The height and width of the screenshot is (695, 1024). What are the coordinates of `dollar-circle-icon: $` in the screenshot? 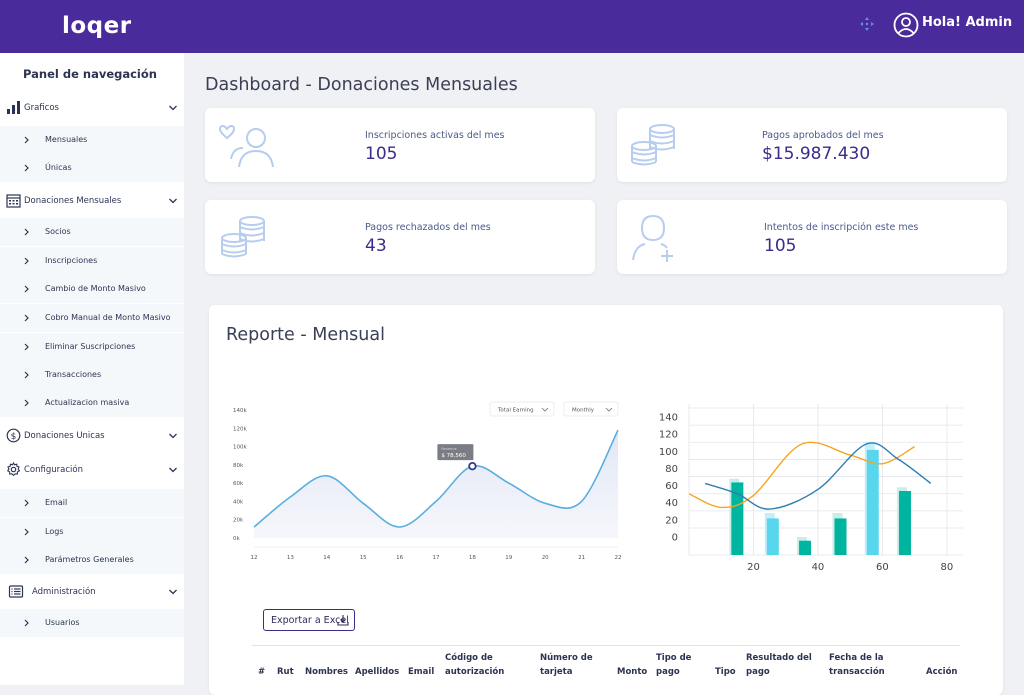 It's located at (13, 435).